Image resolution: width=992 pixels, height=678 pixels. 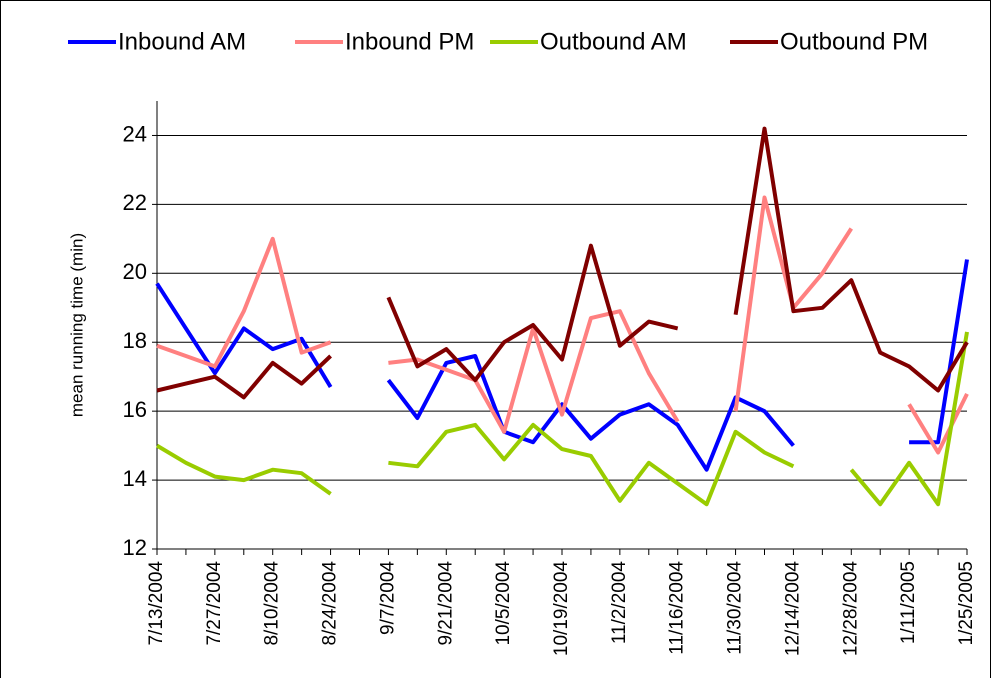 I want to click on x-tick-label: 10/5/2004, so click(x=503, y=603).